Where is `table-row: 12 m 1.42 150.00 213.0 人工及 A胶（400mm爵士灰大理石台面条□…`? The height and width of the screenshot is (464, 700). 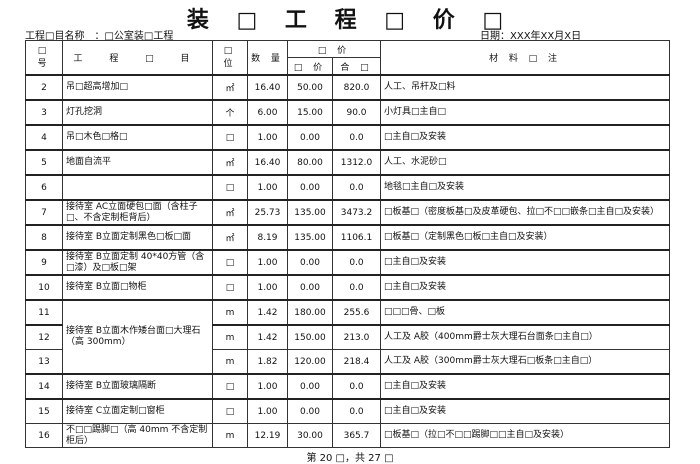
table-row: 12 m 1.42 150.00 213.0 人工及 A胶（400mm爵士灰大理石台面条□… is located at coordinates (347, 337).